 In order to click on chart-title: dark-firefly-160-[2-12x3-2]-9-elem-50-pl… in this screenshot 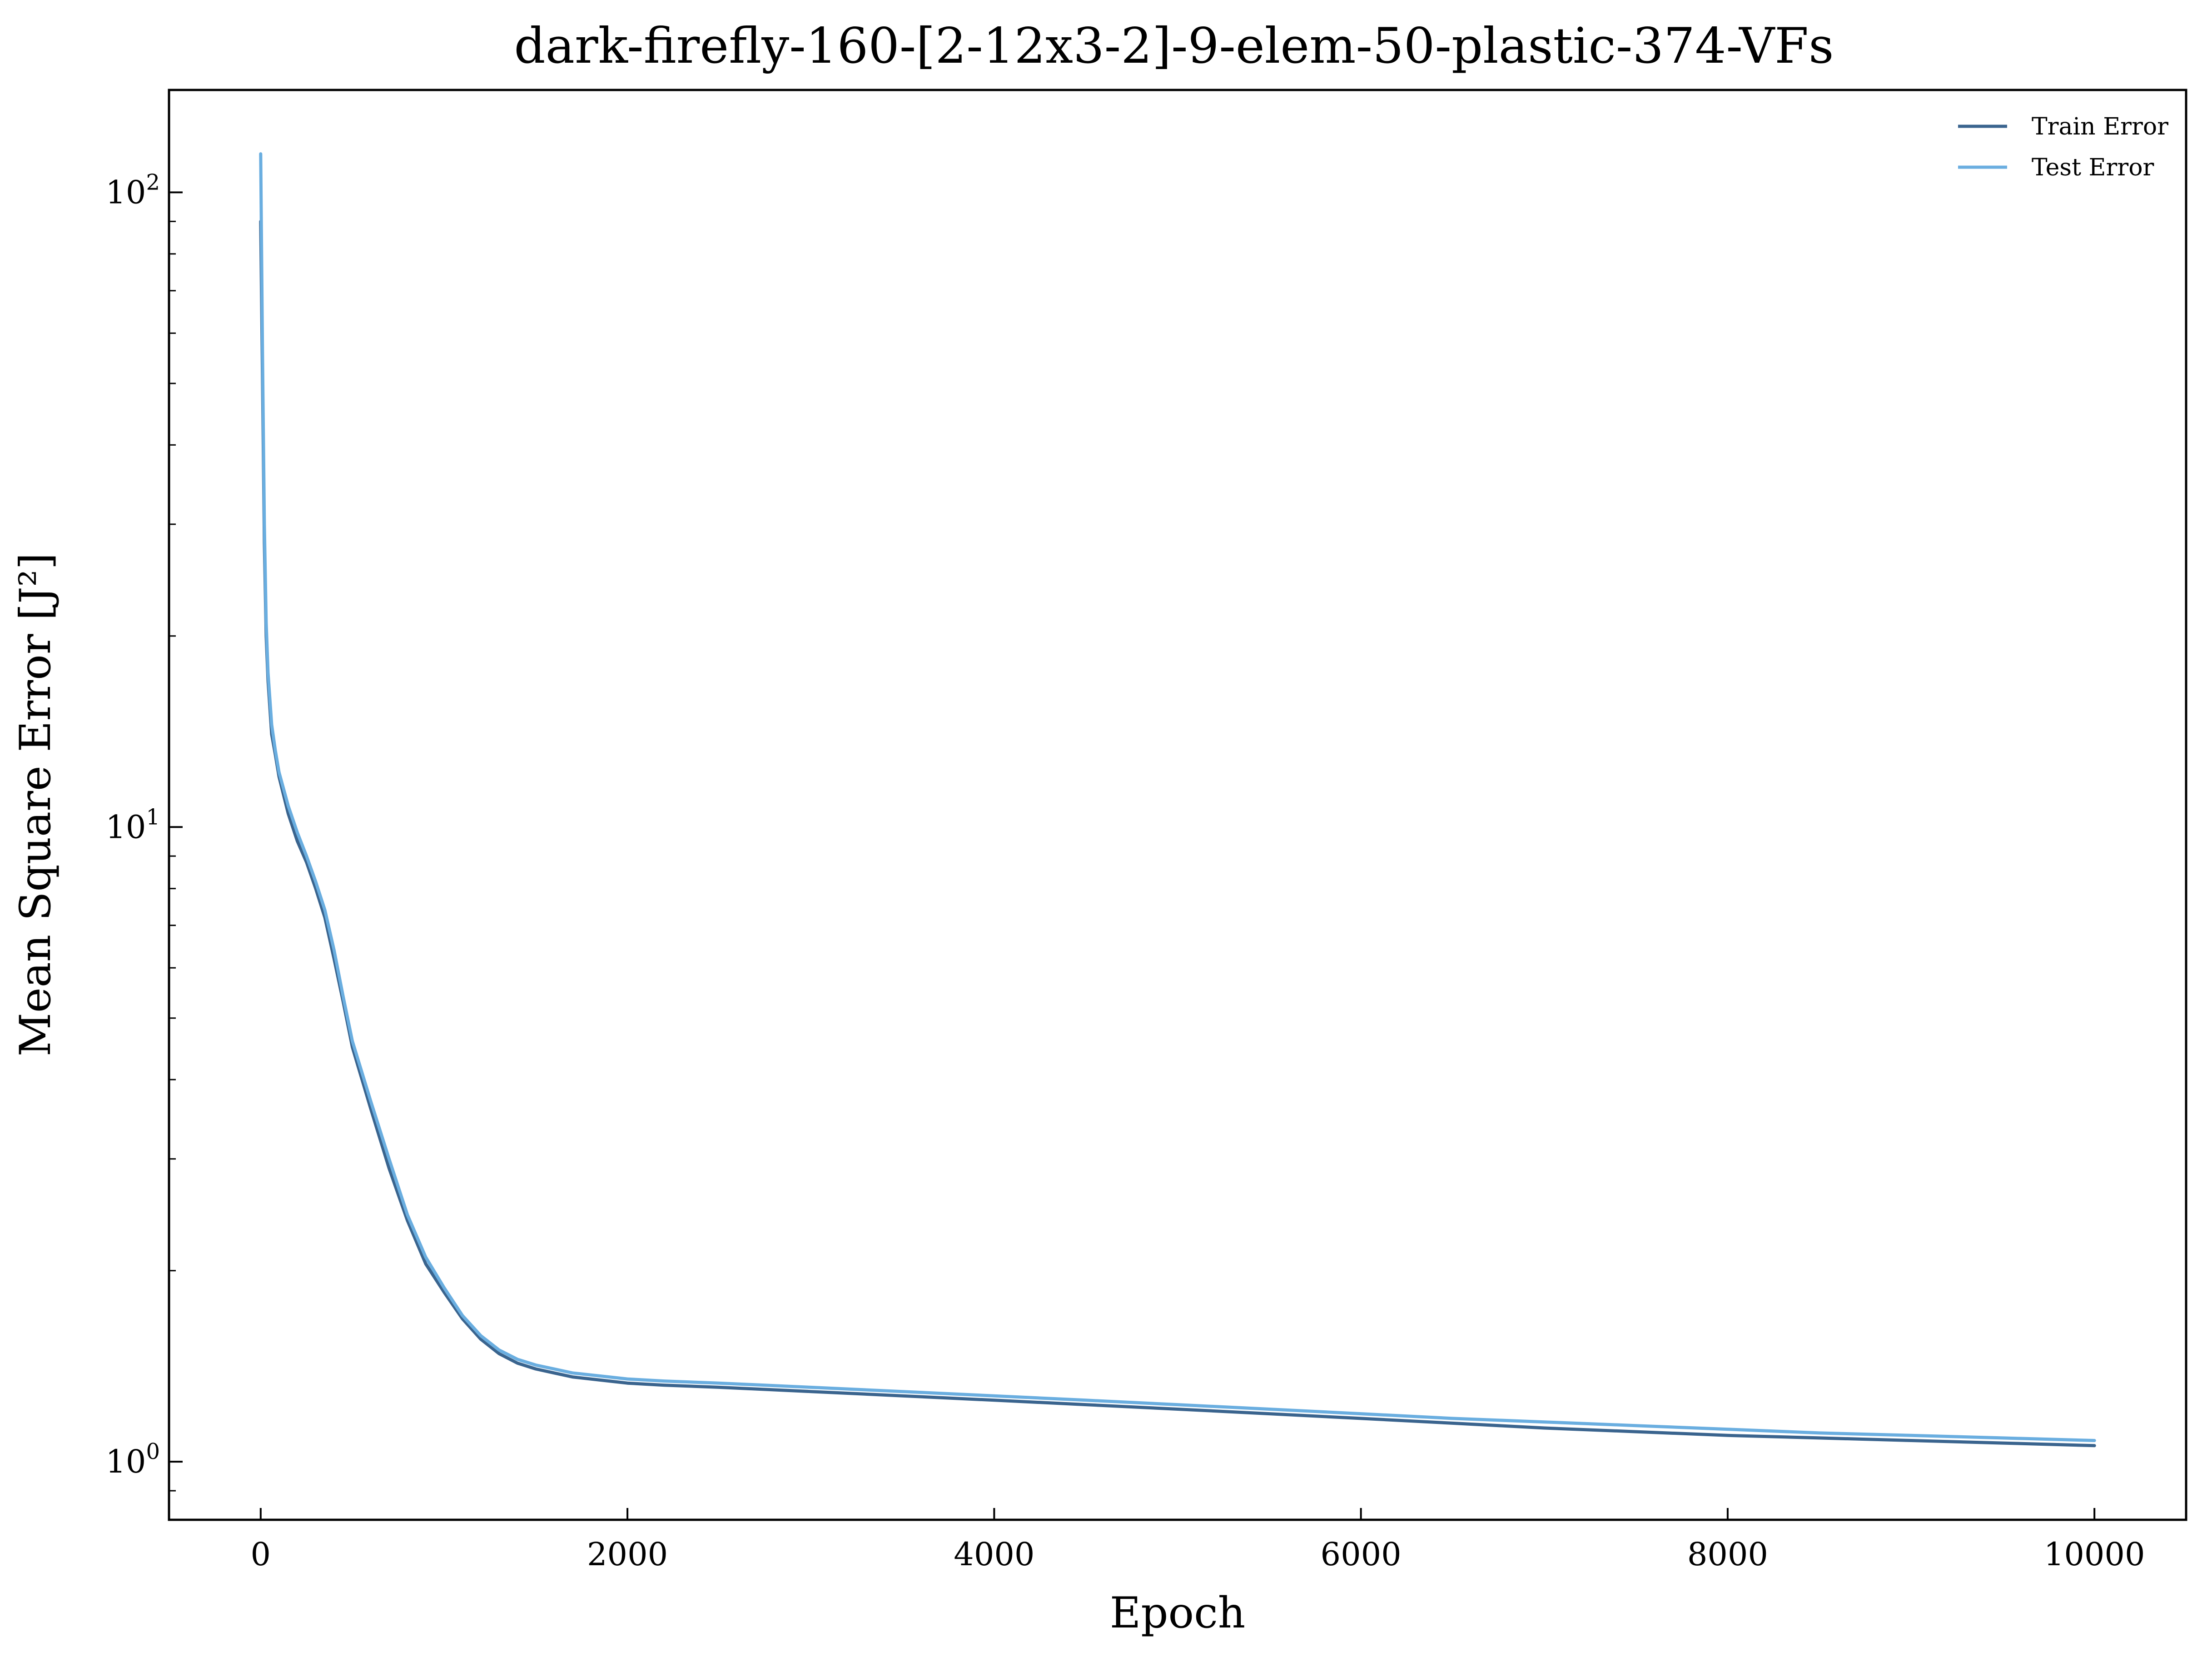, I will do `click(1174, 46)`.